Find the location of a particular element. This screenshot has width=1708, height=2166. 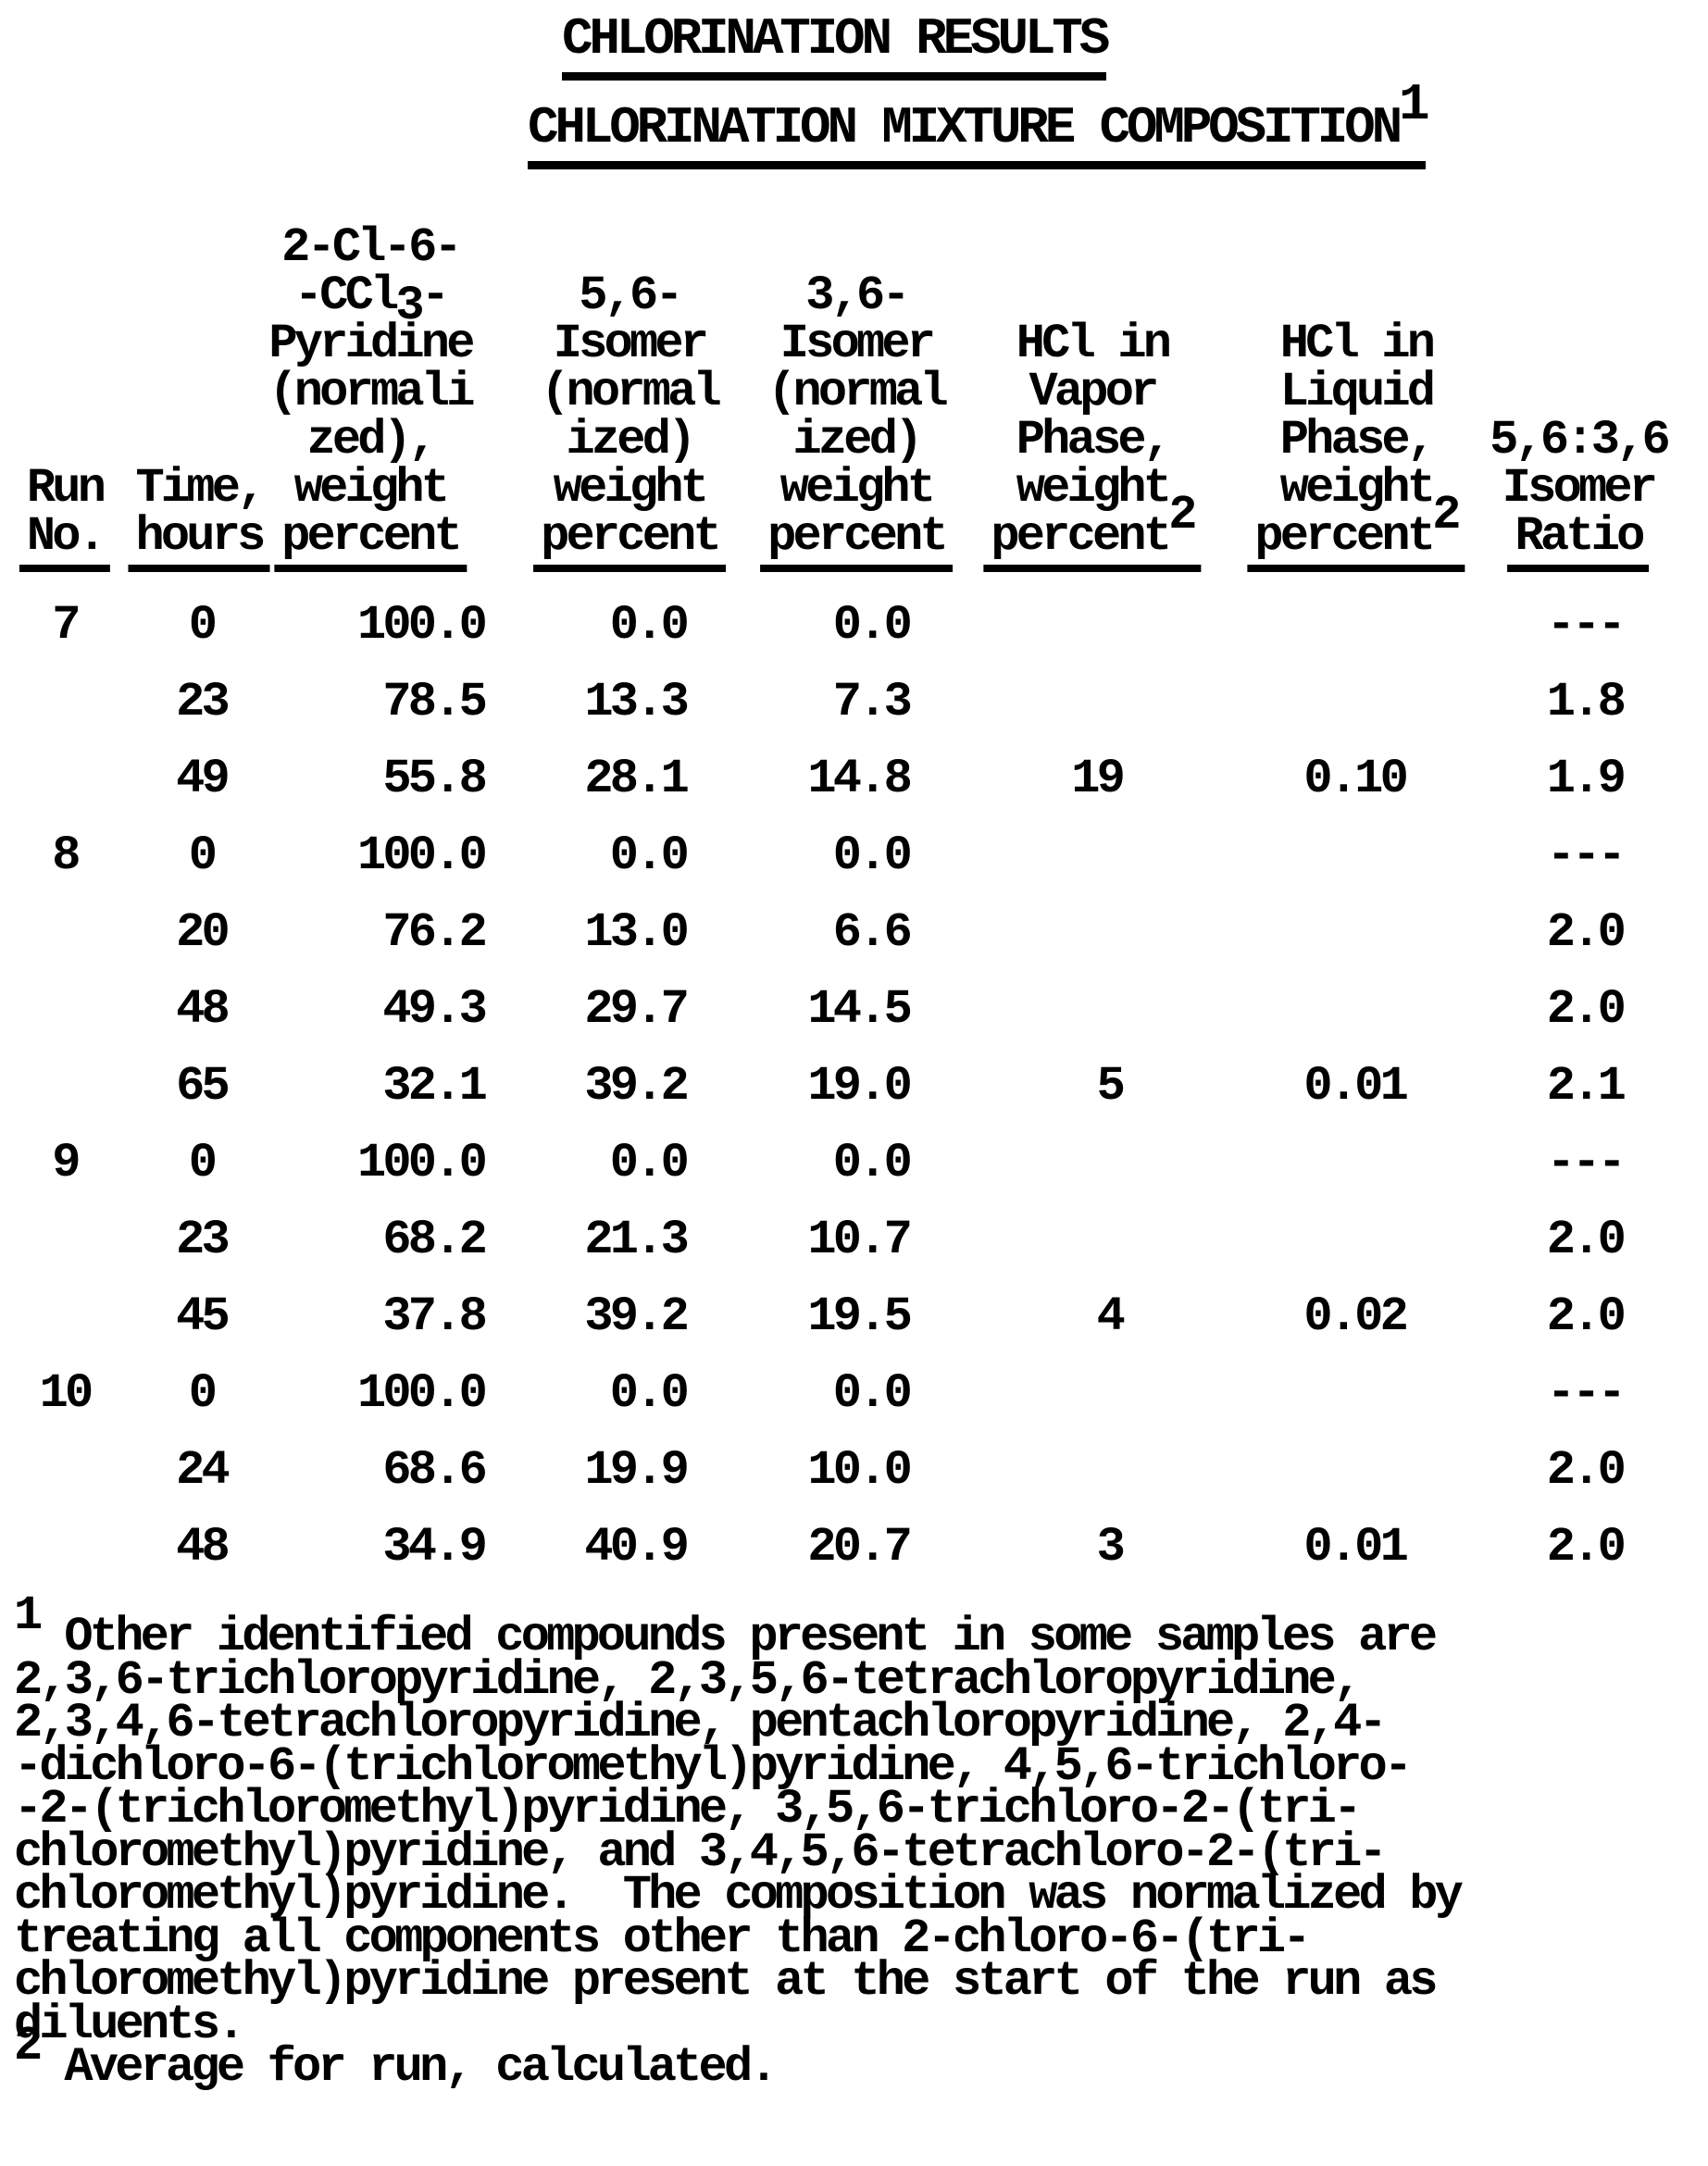

table-cell: 78.5 is located at coordinates (434, 702).